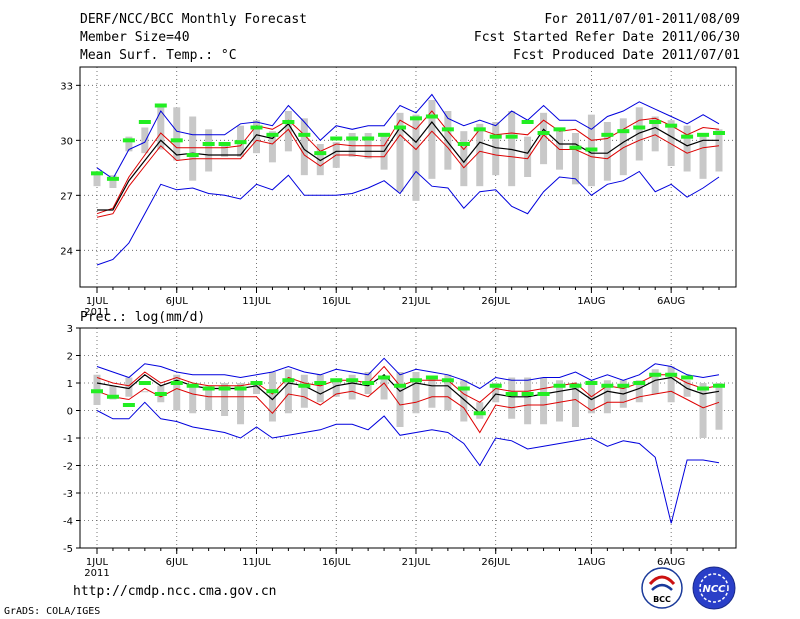  What do you see at coordinates (66, 141) in the screenshot?
I see `y-tick-label: 30` at bounding box center [66, 141].